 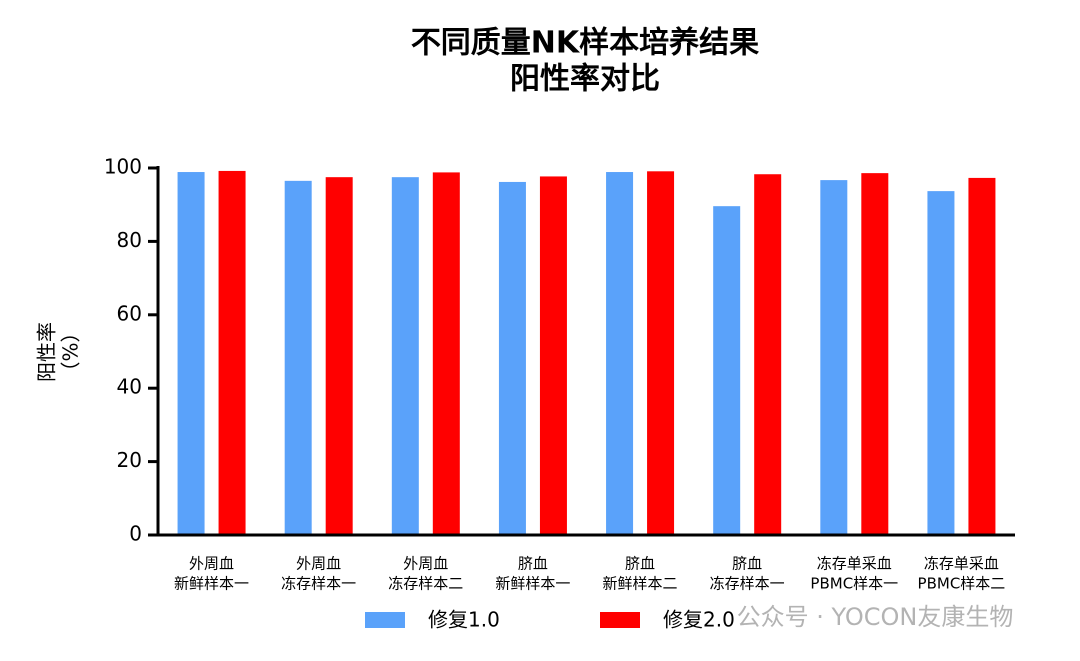 I want to click on y-axis-label: （%）, so click(x=71, y=351).